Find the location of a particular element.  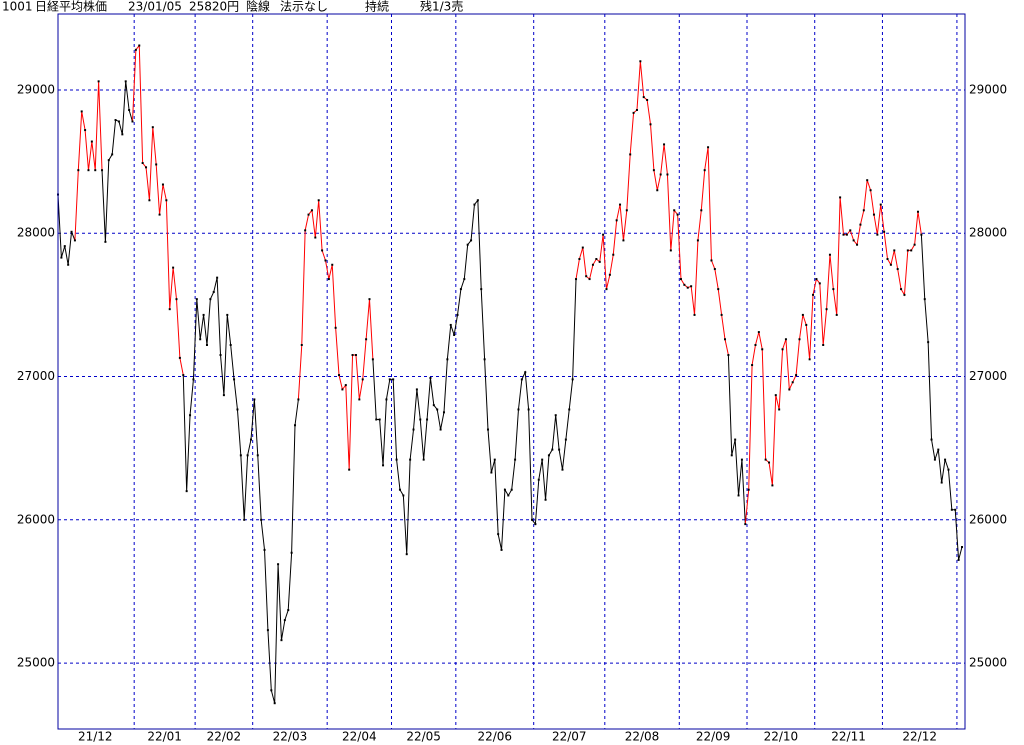

y-tick-label-right: 27000 is located at coordinates (988, 376).